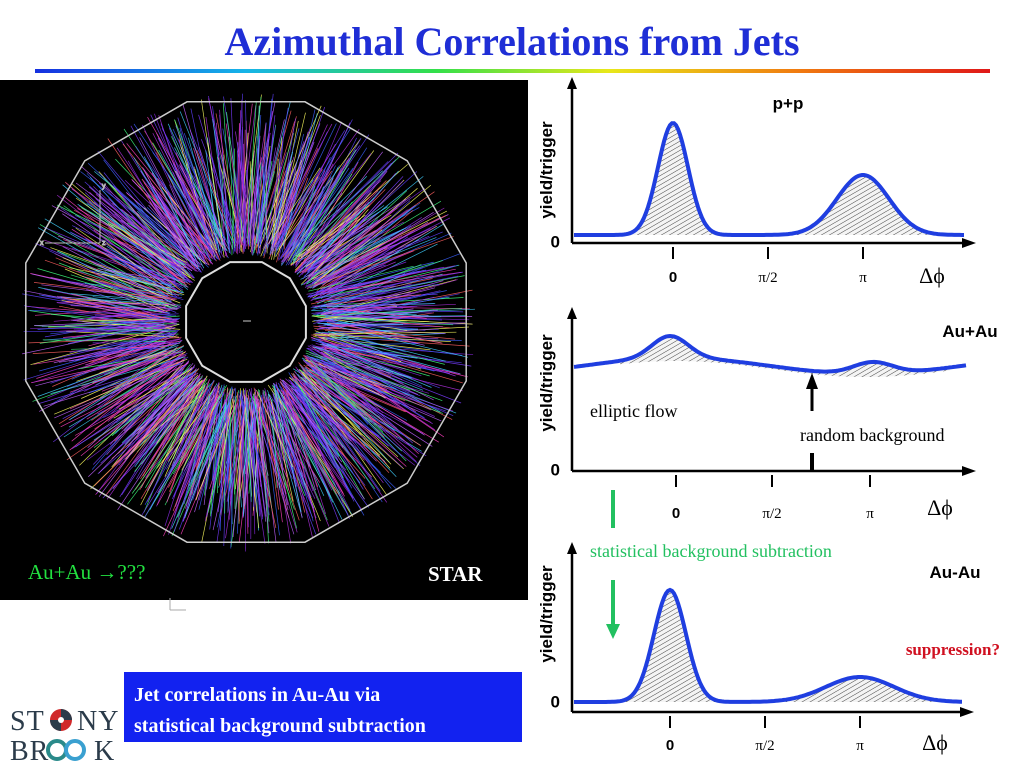 This screenshot has height=769, width=1024. Describe the element at coordinates (555, 241) in the screenshot. I see `pp-zero-label: 0` at that location.